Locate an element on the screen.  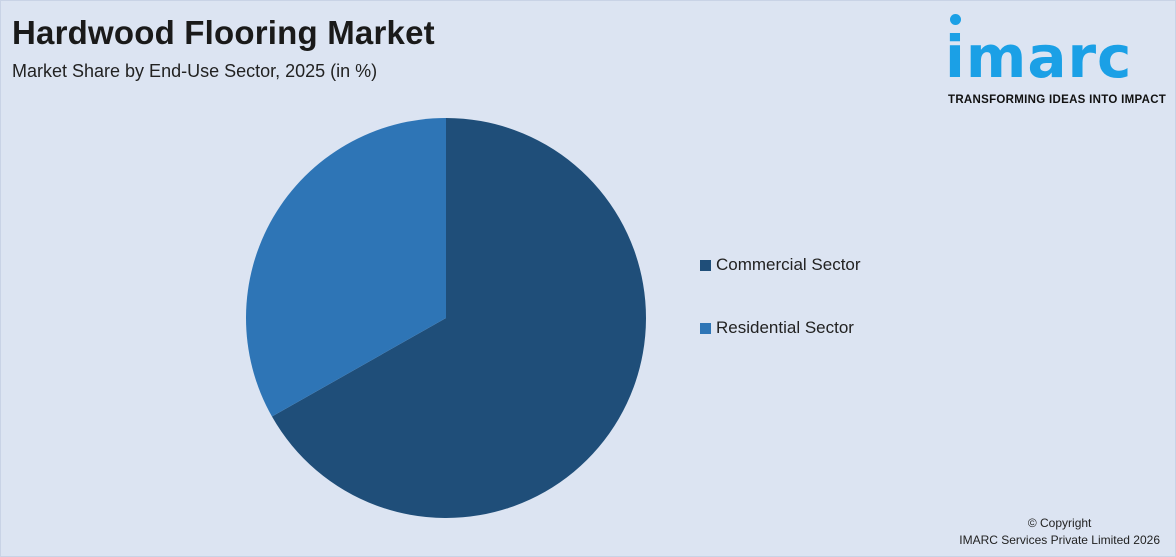
legend-label: Residential Sector is located at coordinates (785, 327).